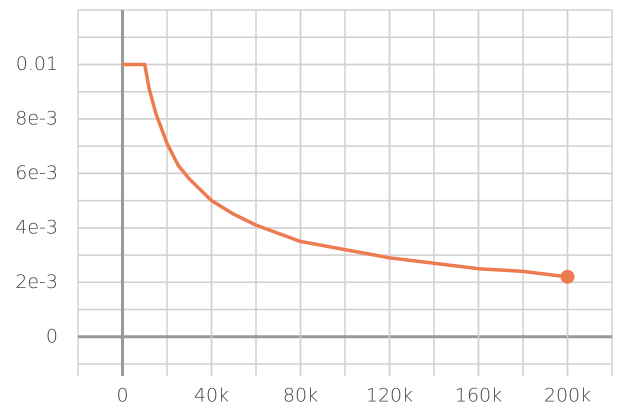  Describe the element at coordinates (567, 276) in the screenshot. I see `end-point` at that location.